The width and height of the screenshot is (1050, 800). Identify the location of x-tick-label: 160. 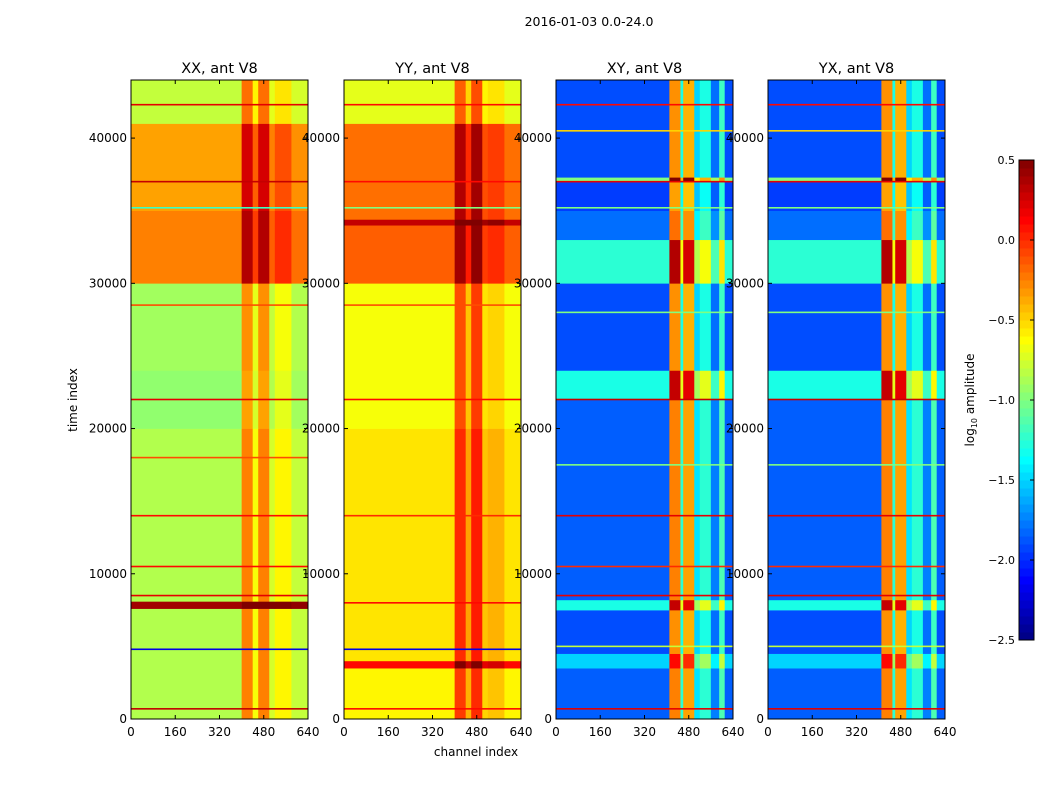
(175, 732).